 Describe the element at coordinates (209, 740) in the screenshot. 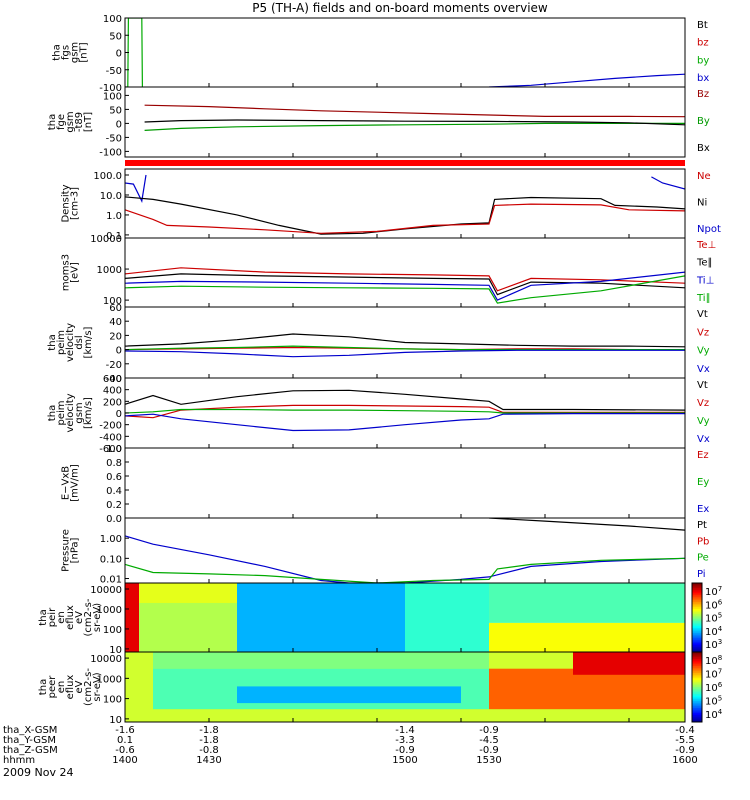

I see `axis-row-value: -1.8` at that location.